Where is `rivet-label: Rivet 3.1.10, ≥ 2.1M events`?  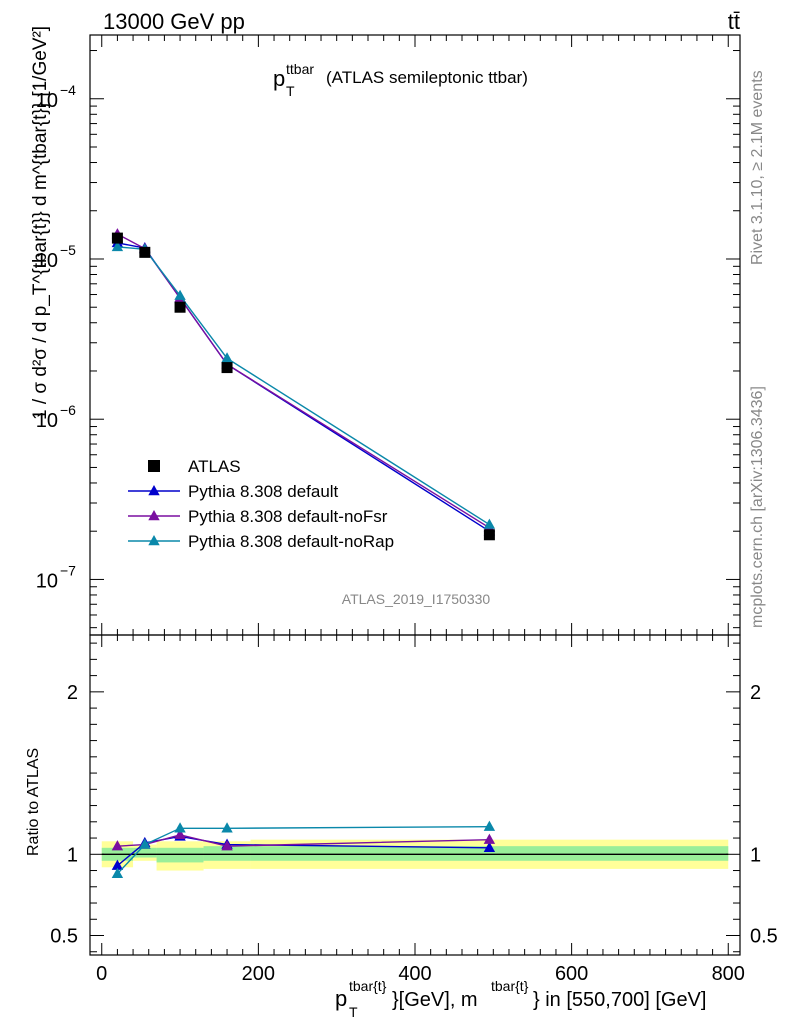 rivet-label: Rivet 3.1.10, ≥ 2.1M events is located at coordinates (757, 167).